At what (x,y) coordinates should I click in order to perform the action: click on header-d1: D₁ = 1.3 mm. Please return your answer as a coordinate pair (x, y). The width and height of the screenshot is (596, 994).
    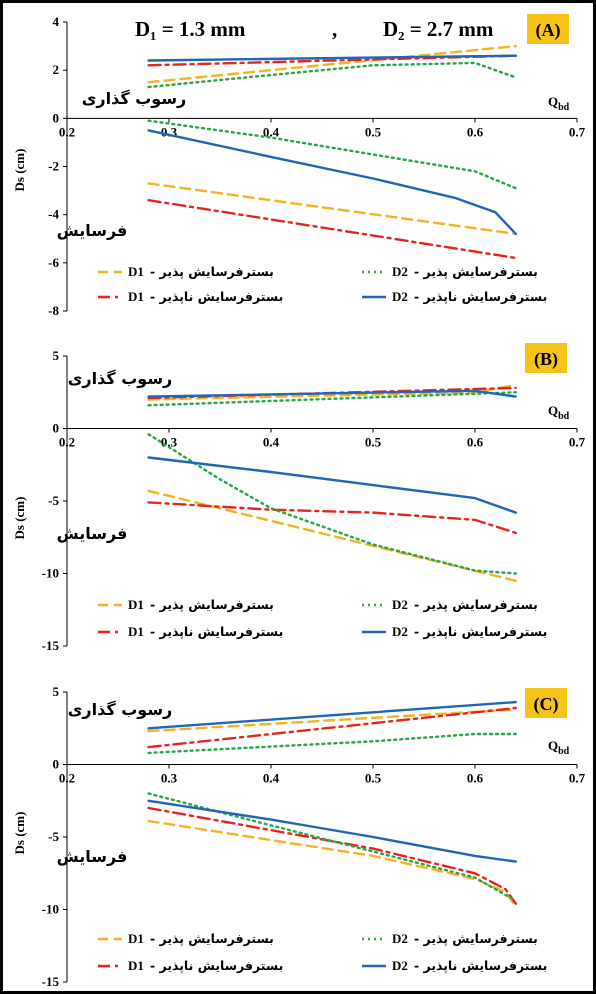
    Looking at the image, I should click on (190, 29).